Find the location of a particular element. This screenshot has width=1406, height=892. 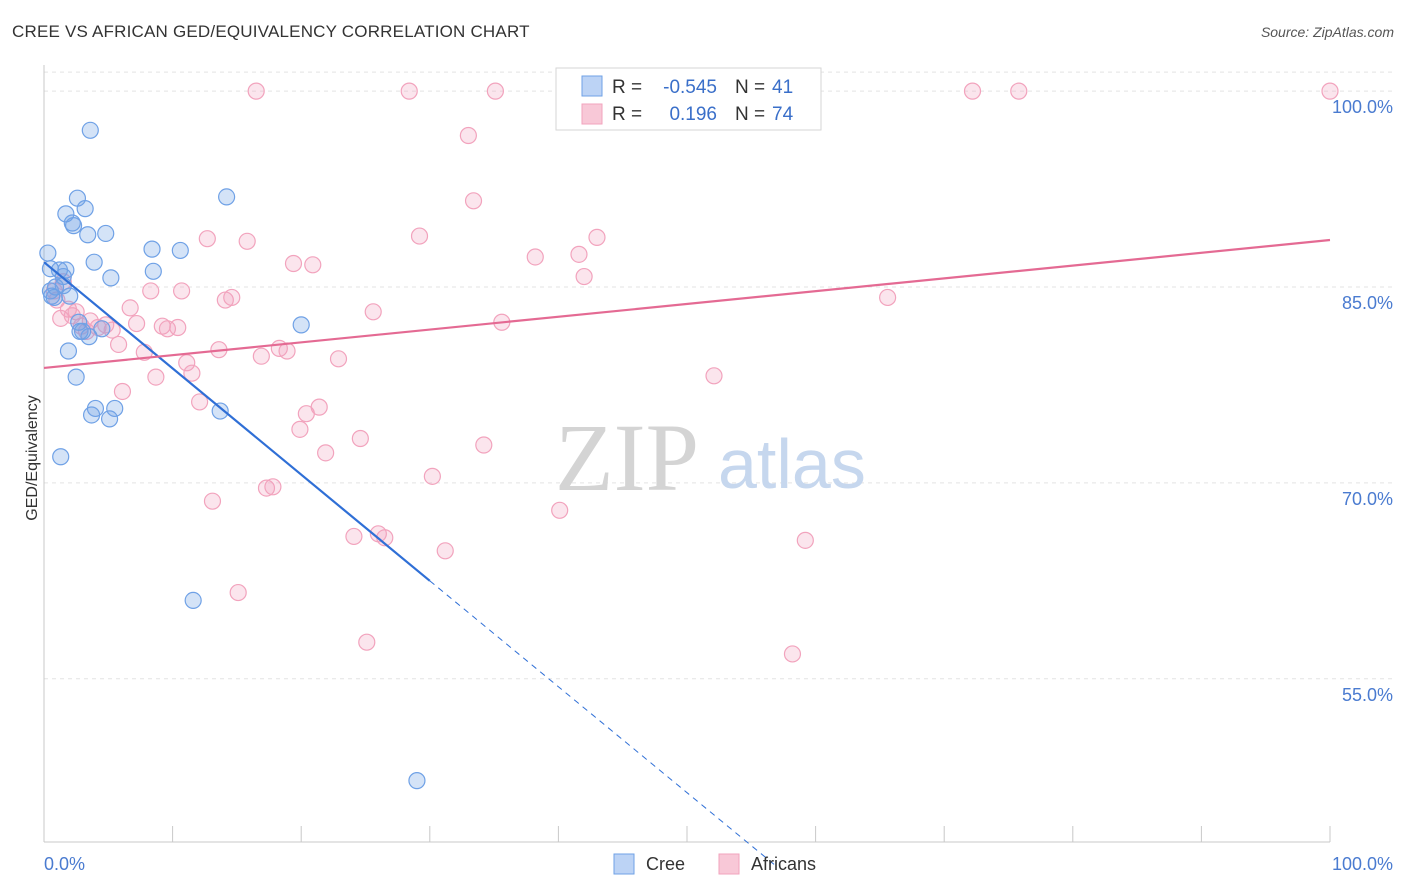

y-tick-labels: 55.0% 70.0% 85.0% 100.0% is located at coordinates (1362, 401).